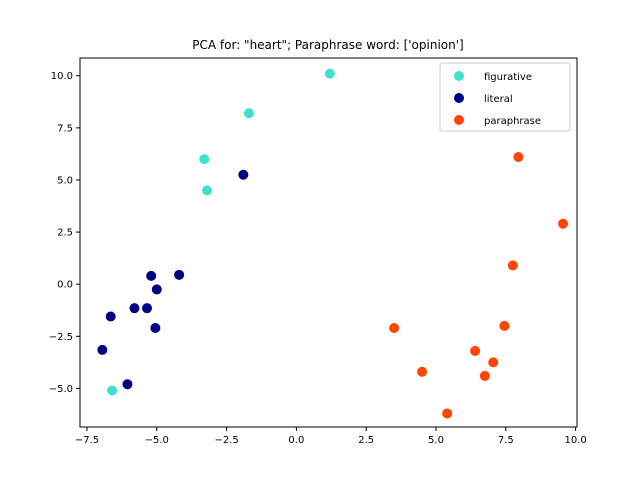 The image size is (640, 480). What do you see at coordinates (459, 120) in the screenshot?
I see `legend-marker-paraphrase` at bounding box center [459, 120].